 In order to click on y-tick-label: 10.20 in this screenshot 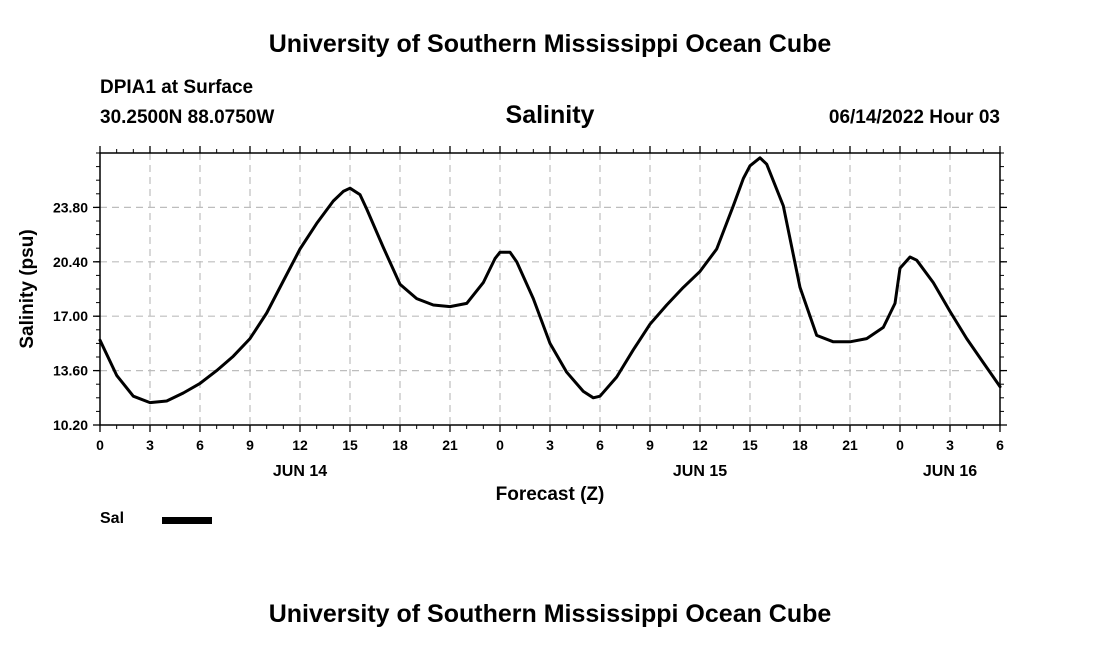, I will do `click(70, 425)`.